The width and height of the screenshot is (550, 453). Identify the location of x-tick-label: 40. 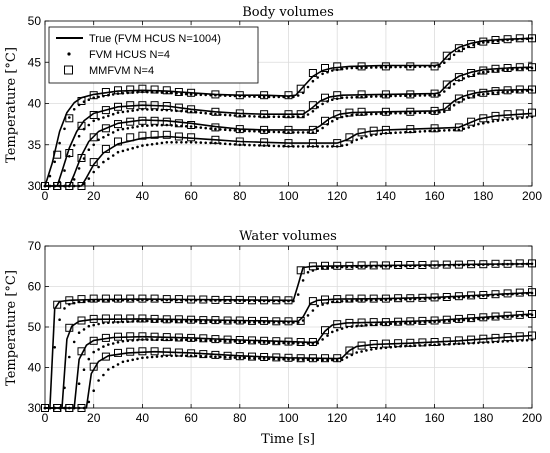
(143, 196).